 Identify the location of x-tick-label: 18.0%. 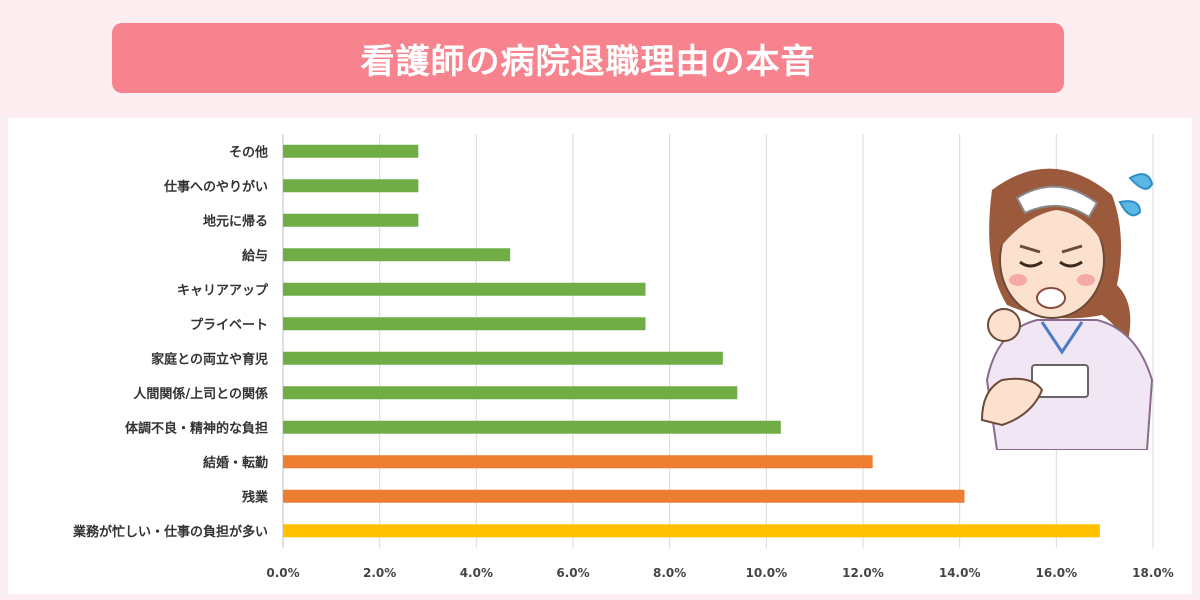
(1153, 573).